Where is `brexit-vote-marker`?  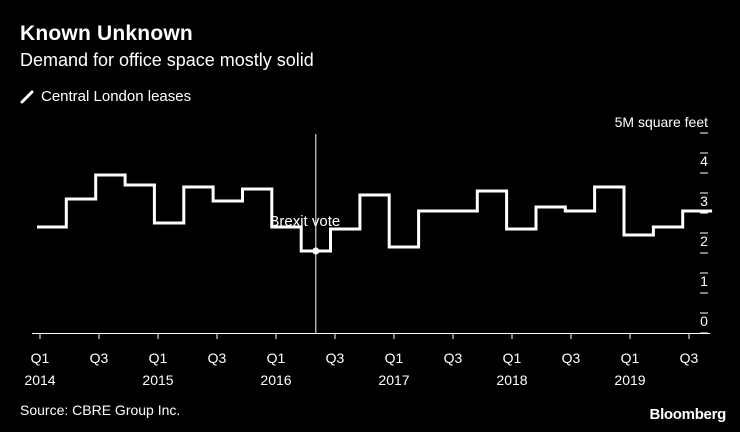 brexit-vote-marker is located at coordinates (316, 251).